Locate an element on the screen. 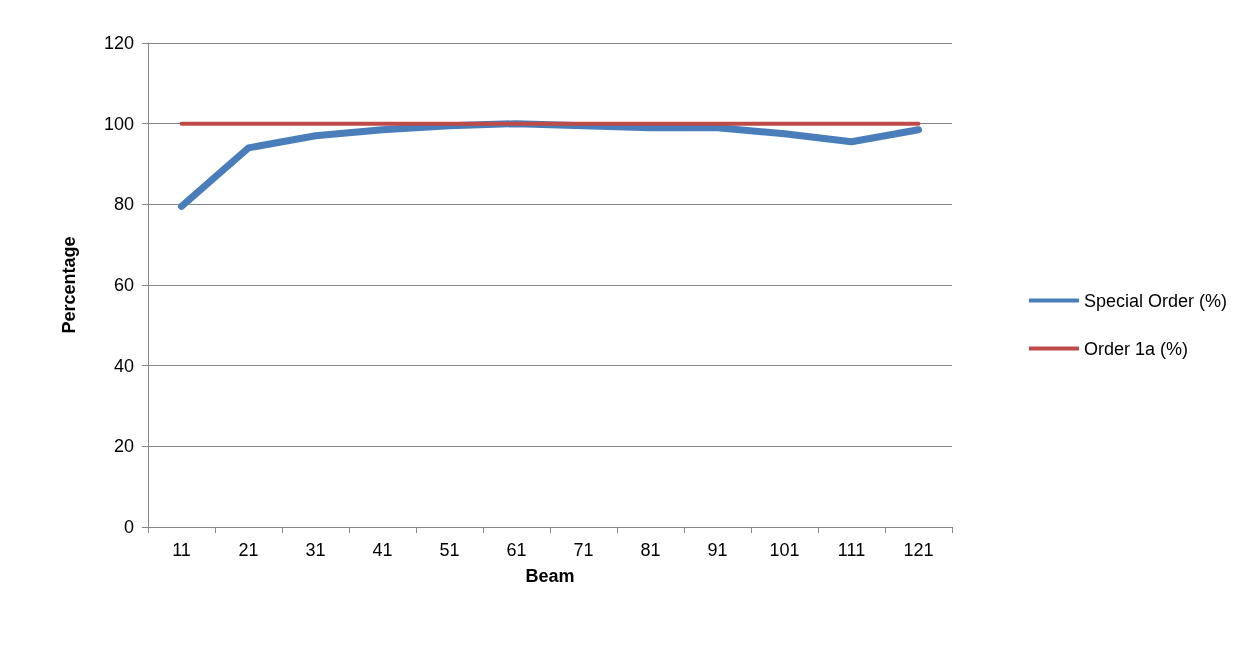  x-tick-label: 111 is located at coordinates (851, 550).